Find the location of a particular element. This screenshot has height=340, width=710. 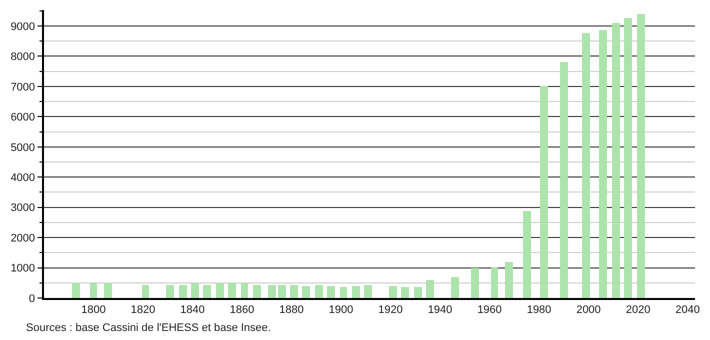

y-tick-label: 7000 is located at coordinates (23, 87).